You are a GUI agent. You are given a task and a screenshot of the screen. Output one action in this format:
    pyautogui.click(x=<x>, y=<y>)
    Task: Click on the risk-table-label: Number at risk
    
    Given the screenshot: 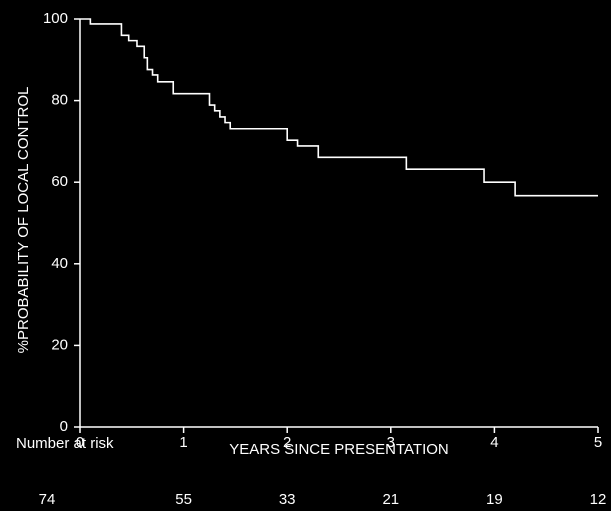 What is the action you would take?
    pyautogui.click(x=65, y=443)
    